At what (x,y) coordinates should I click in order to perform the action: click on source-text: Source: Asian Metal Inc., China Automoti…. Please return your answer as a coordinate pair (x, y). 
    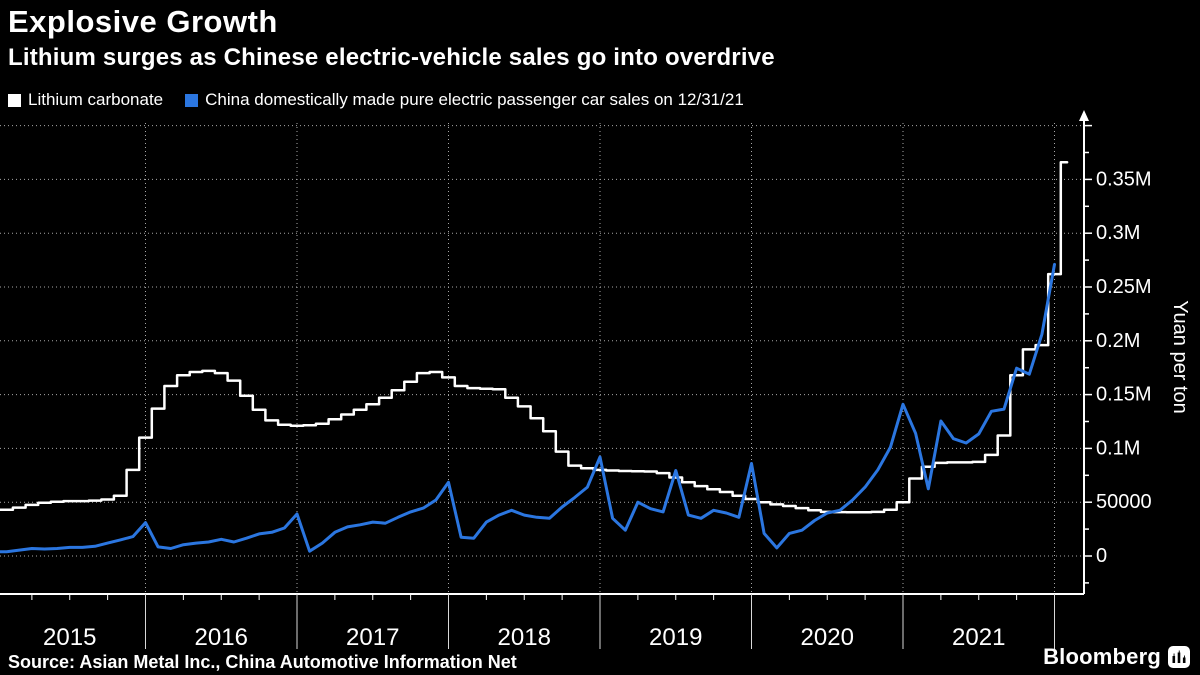
    Looking at the image, I should click on (262, 662).